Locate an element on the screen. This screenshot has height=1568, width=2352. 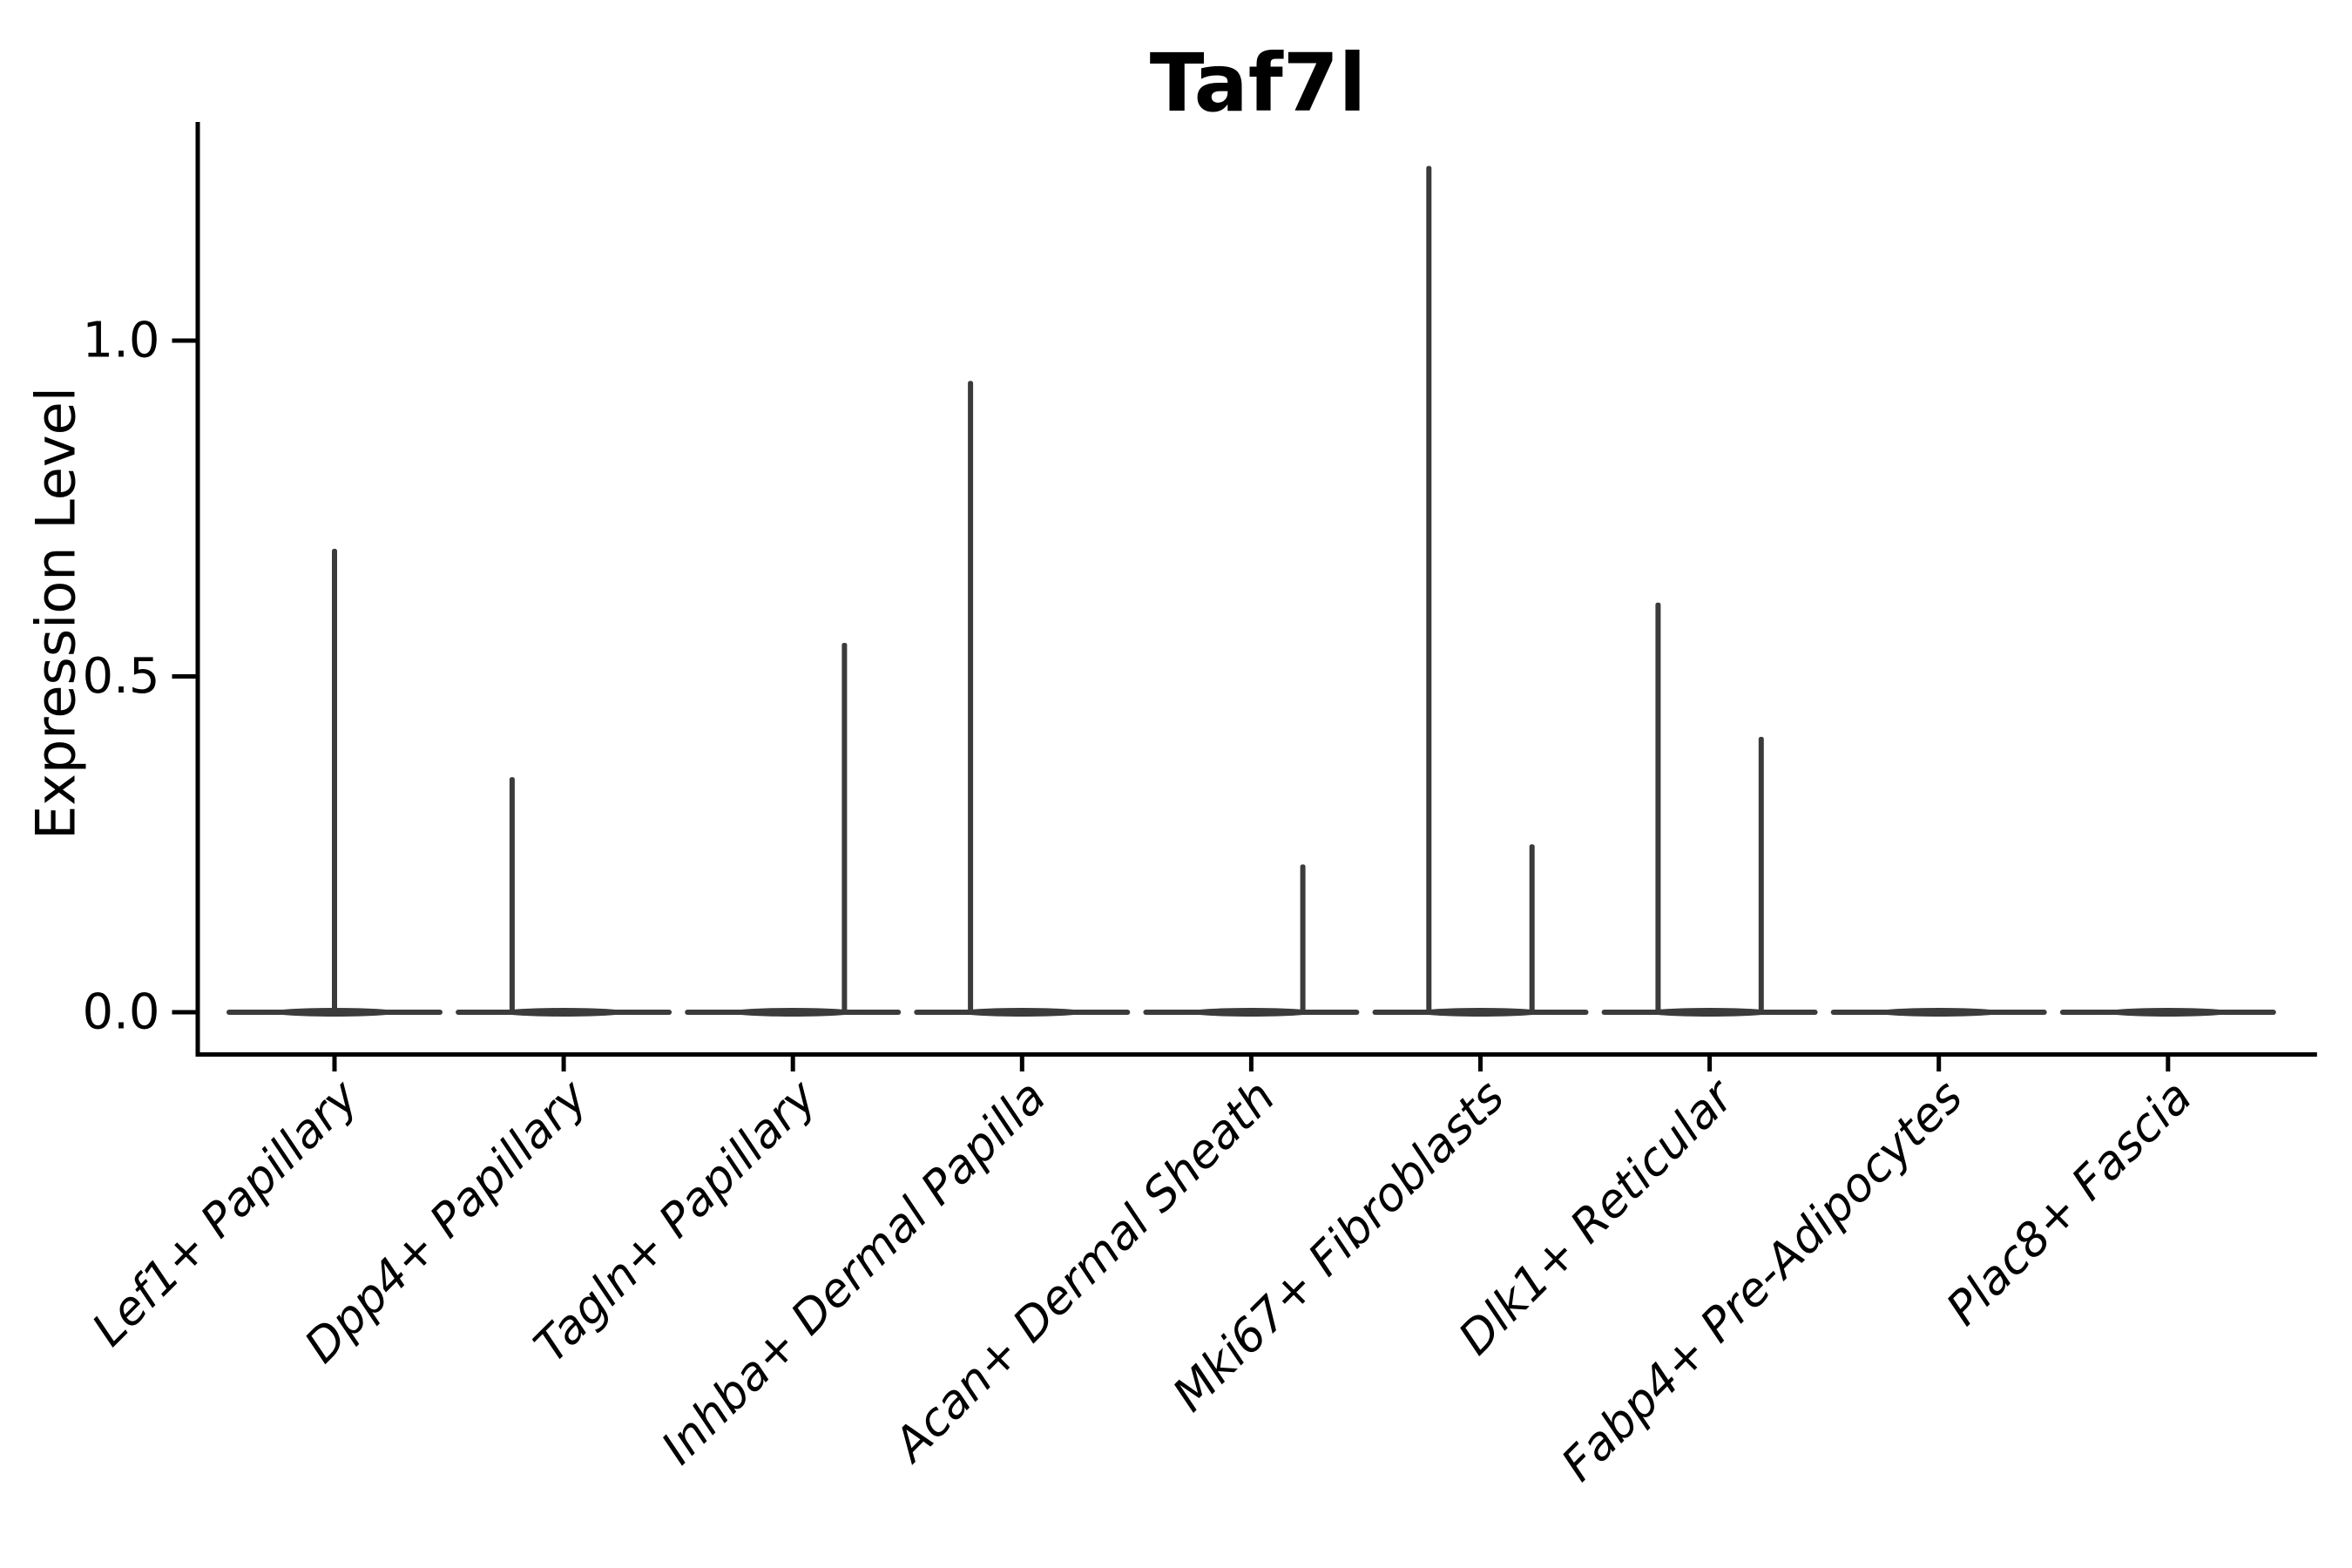
y-tick-label: 1.0 is located at coordinates (120, 341).